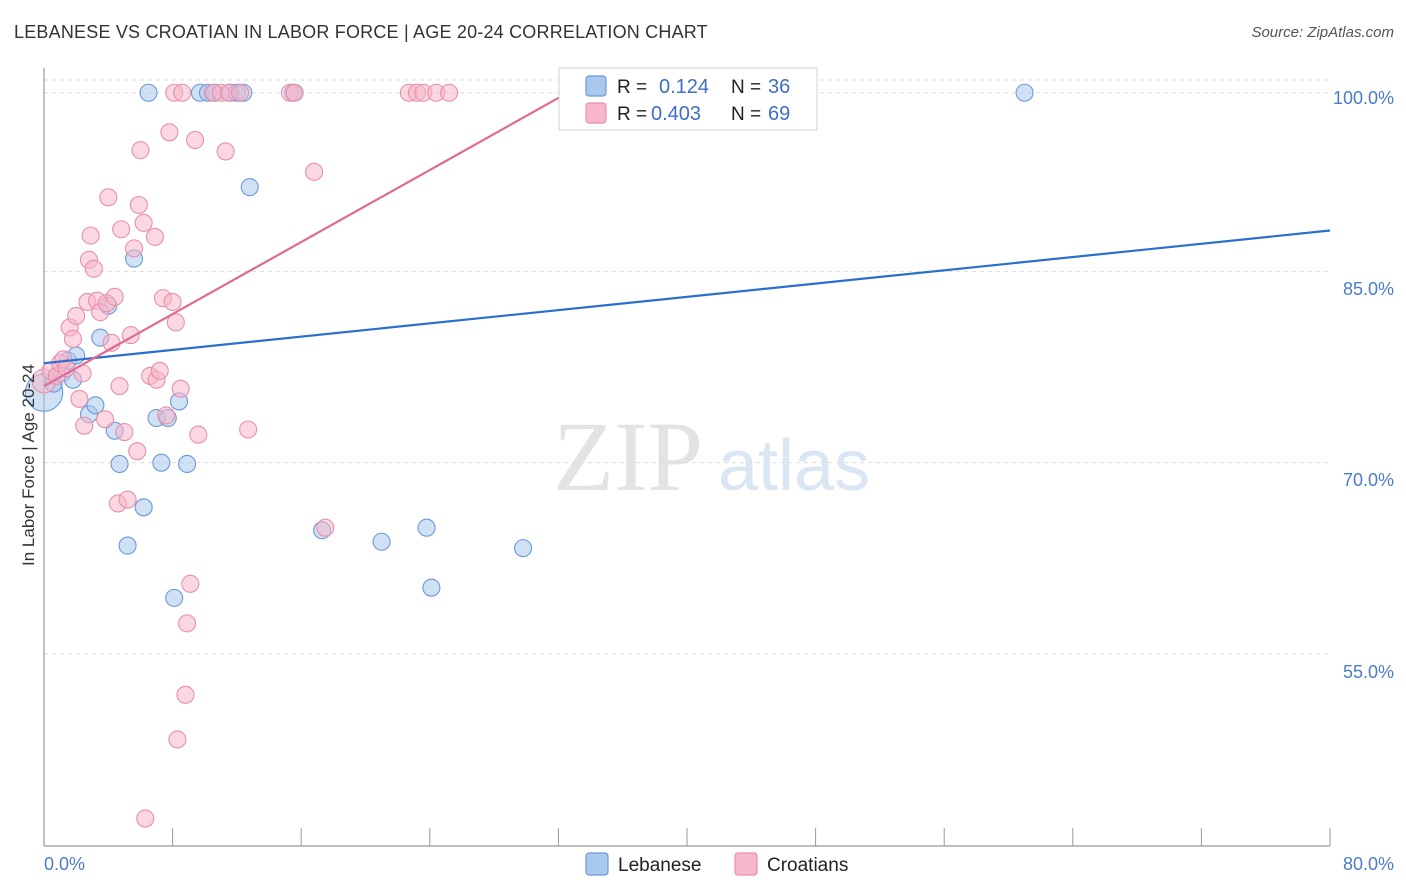  What do you see at coordinates (746, 87) in the screenshot?
I see `lebanese-n-label: N =` at bounding box center [746, 87].